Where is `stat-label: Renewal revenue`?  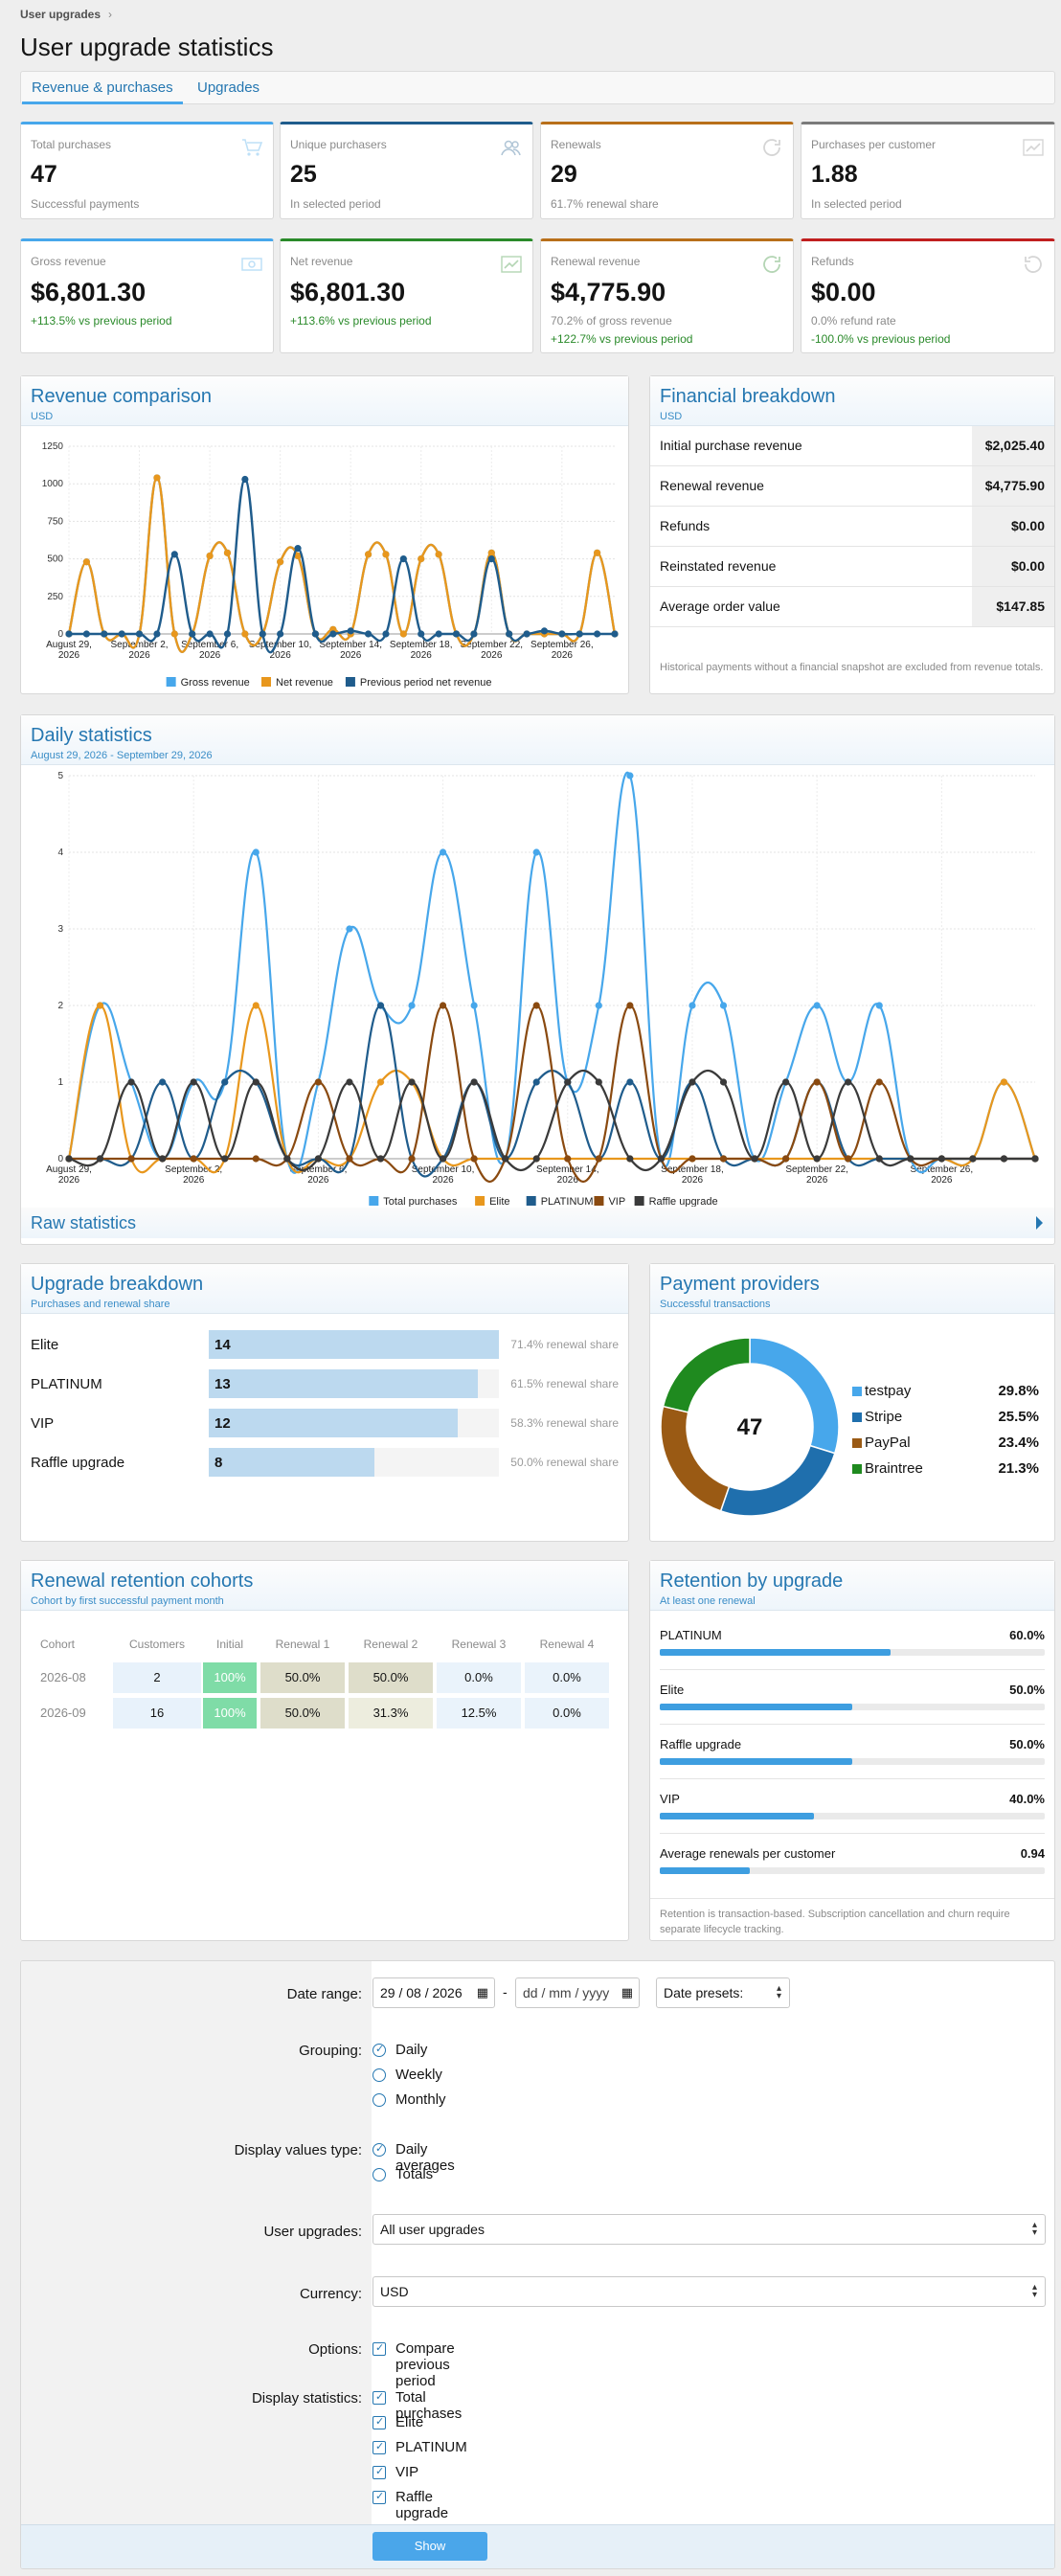
stat-label: Renewal revenue is located at coordinates (596, 261).